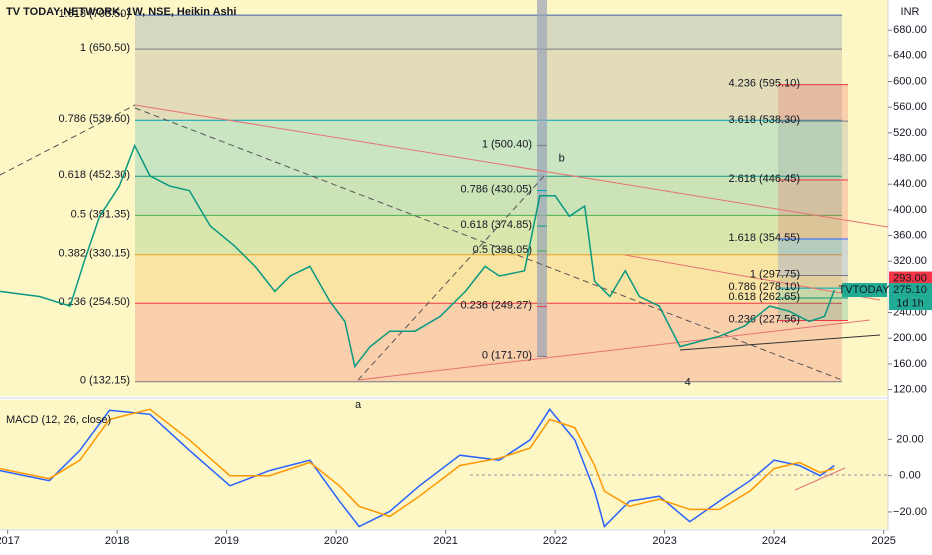 This screenshot has width=932, height=555. What do you see at coordinates (496, 189) in the screenshot?
I see `fib-label: 0.786 (430.05)` at bounding box center [496, 189].